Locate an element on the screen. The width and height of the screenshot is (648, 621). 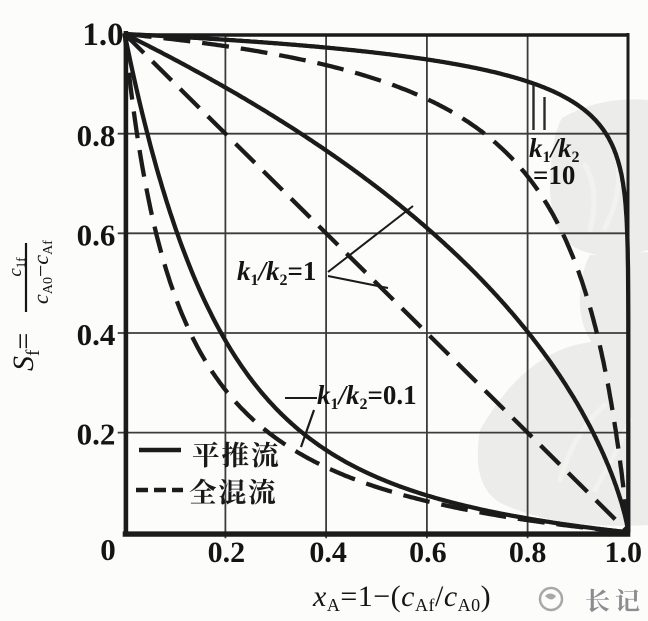
svg-text: k1/k2 is located at coordinates (554, 149).